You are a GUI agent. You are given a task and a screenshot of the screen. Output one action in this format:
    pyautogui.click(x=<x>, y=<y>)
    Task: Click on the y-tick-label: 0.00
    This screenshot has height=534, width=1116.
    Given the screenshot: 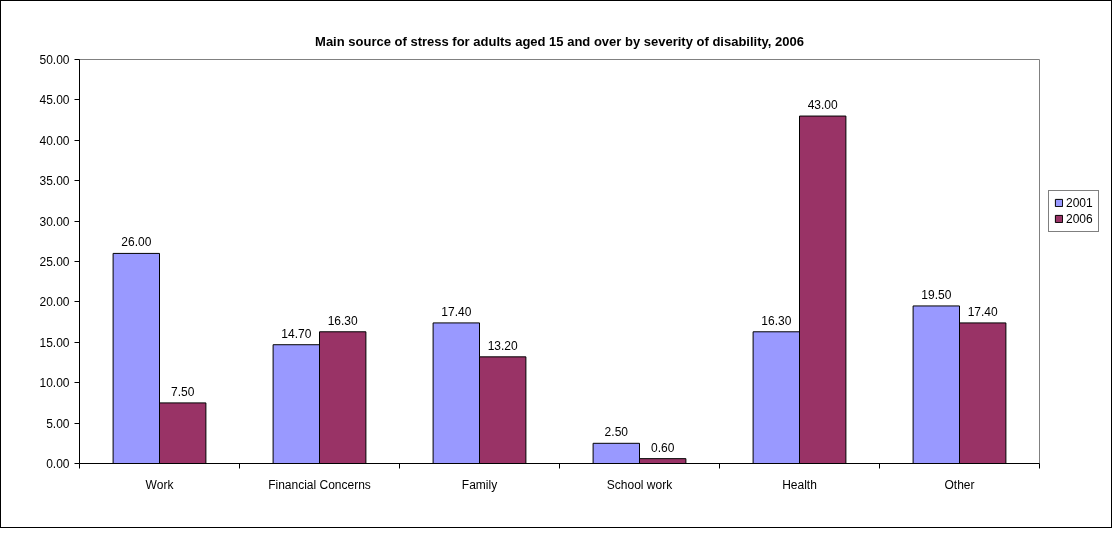 What is the action you would take?
    pyautogui.click(x=58, y=464)
    